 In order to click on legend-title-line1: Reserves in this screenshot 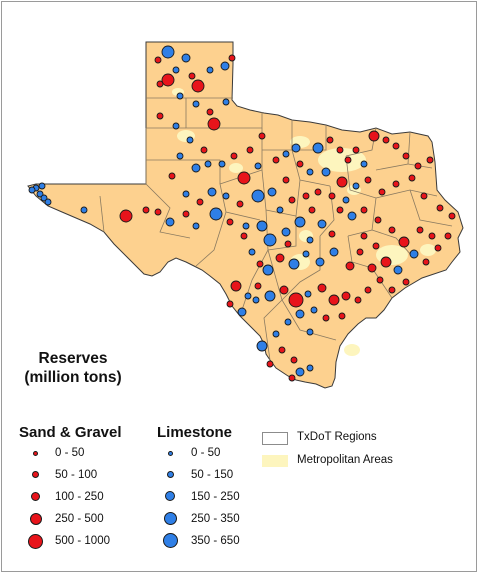, I will do `click(73, 358)`.